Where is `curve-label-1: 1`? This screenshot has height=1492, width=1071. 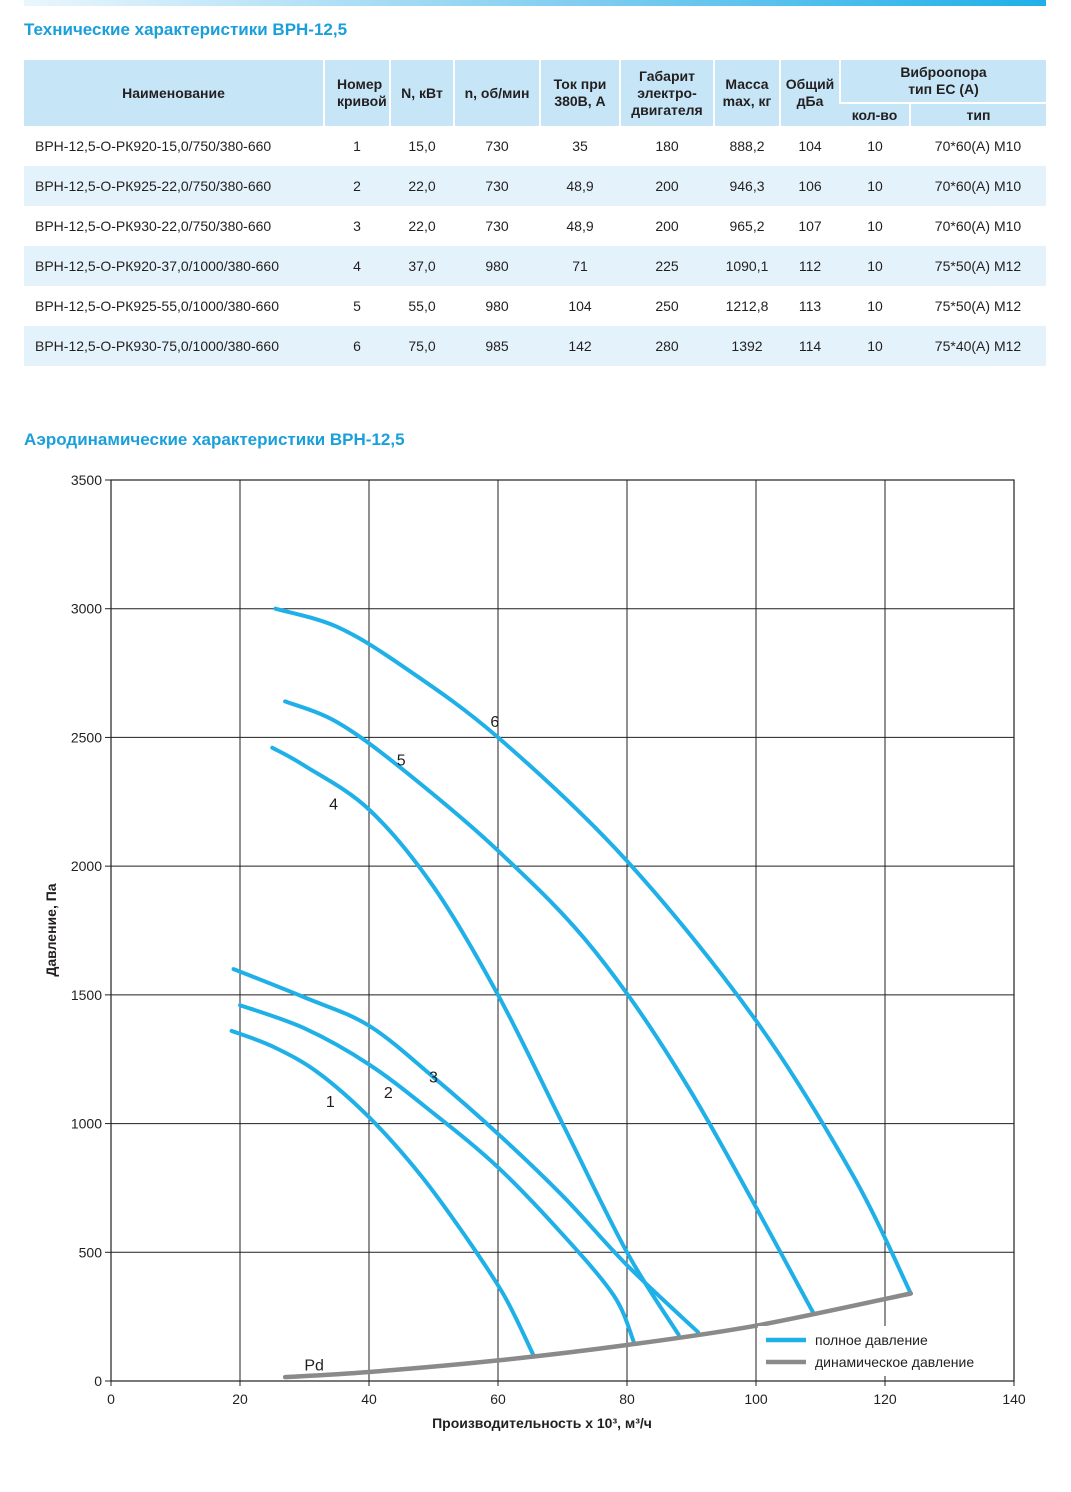
curve-label-1: 1 is located at coordinates (330, 1102).